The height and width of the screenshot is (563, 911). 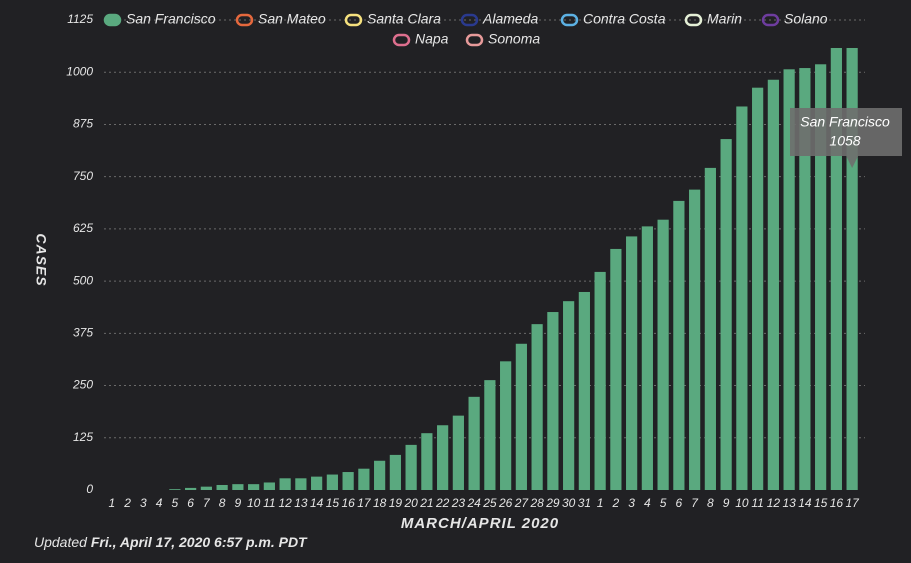 I want to click on y-tick-label: 500, so click(x=83, y=280).